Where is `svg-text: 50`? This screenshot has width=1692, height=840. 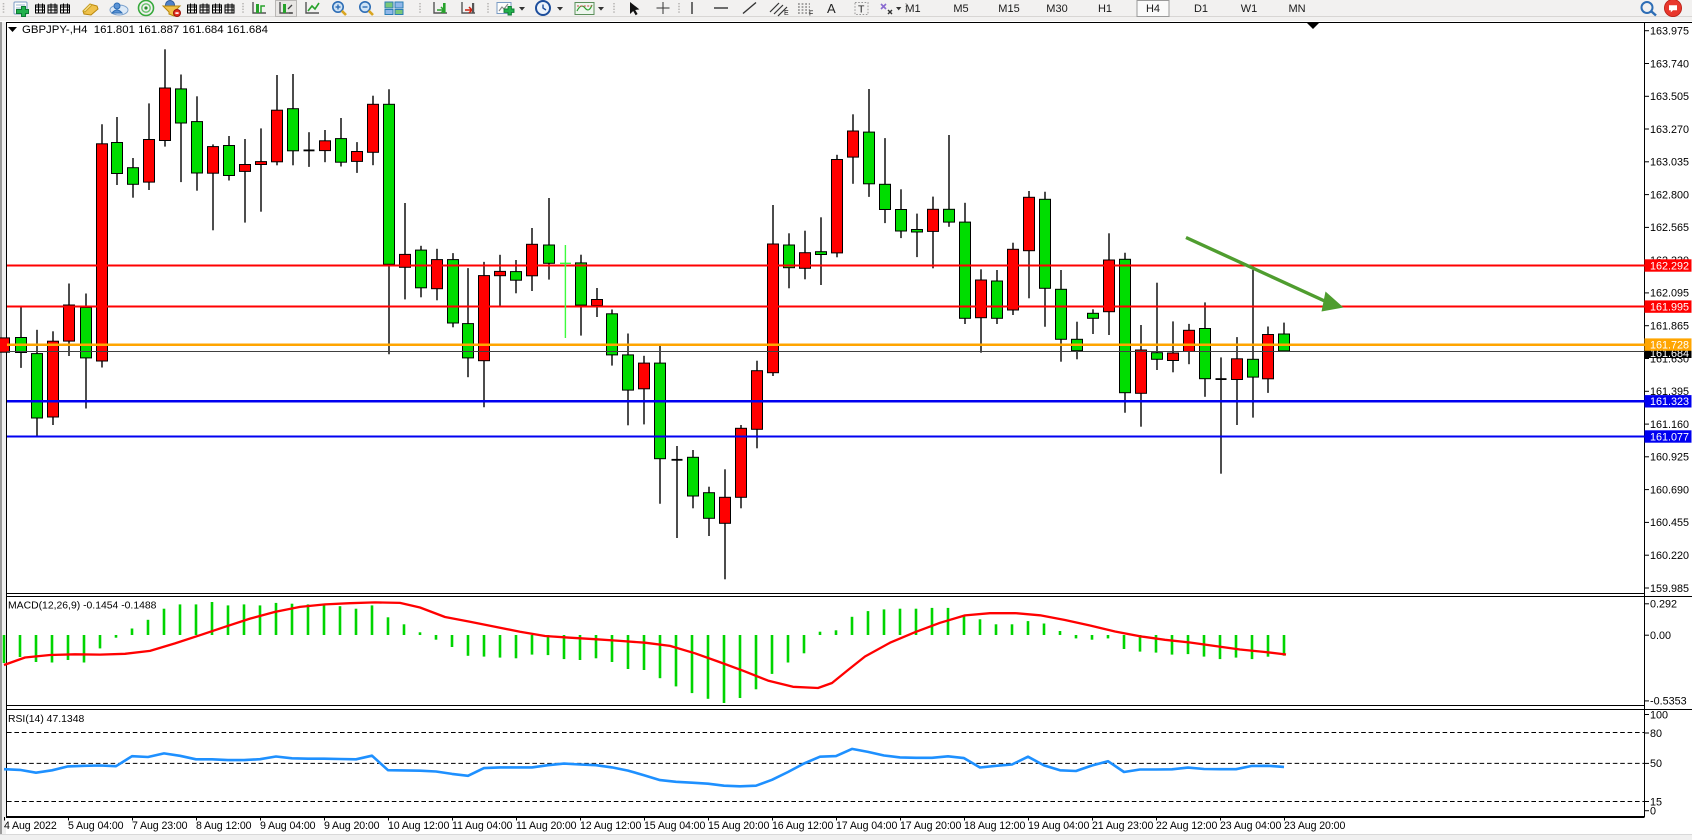 svg-text: 50 is located at coordinates (1656, 764).